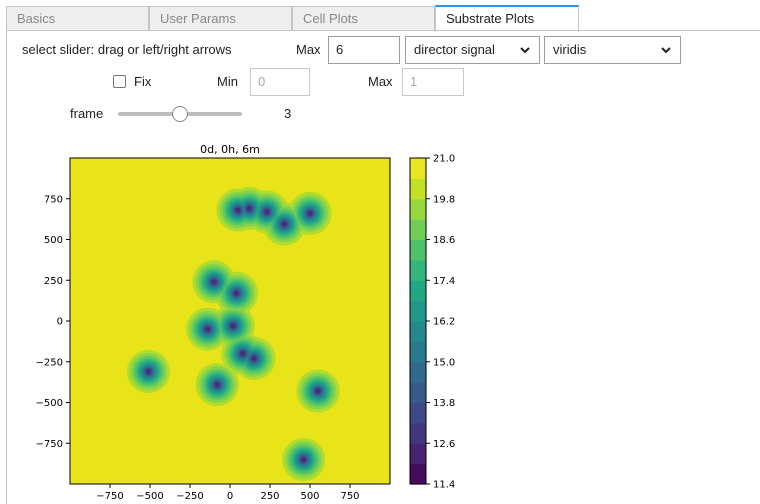  Describe the element at coordinates (49, 362) in the screenshot. I see `y-tick-label: −250` at that location.